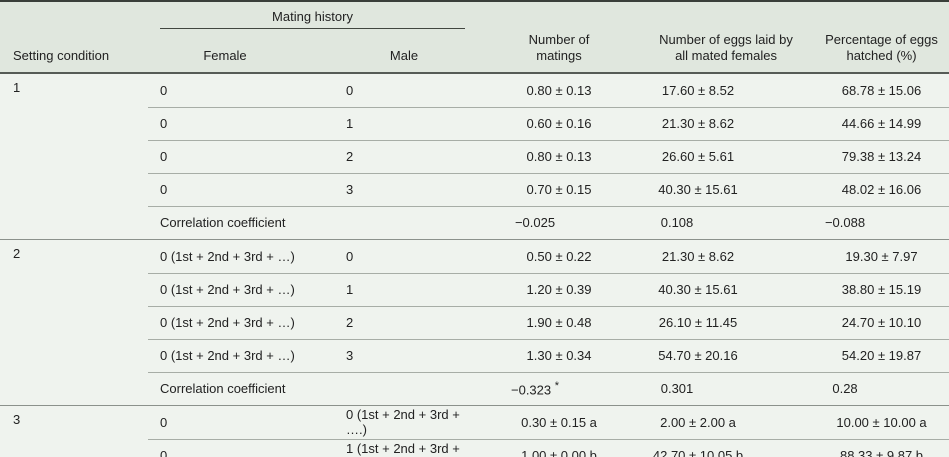 This screenshot has width=949, height=457. I want to click on header-eggs-laid: Number of eggs laid by all mated females, so click(726, 37).